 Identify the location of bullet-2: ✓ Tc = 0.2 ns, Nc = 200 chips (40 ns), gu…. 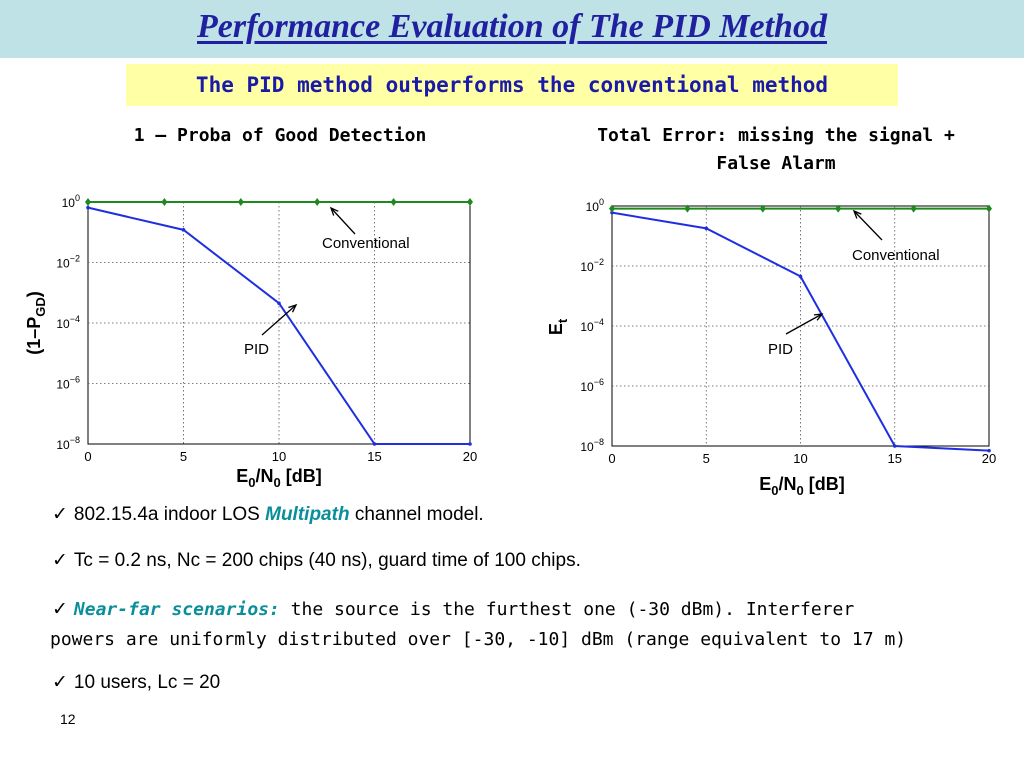
(316, 560).